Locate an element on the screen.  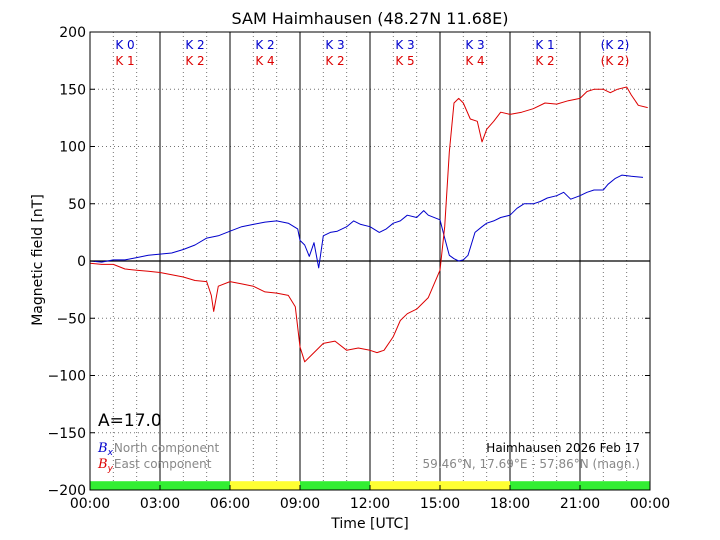
y-tick-label: −150 is located at coordinates (67, 434).